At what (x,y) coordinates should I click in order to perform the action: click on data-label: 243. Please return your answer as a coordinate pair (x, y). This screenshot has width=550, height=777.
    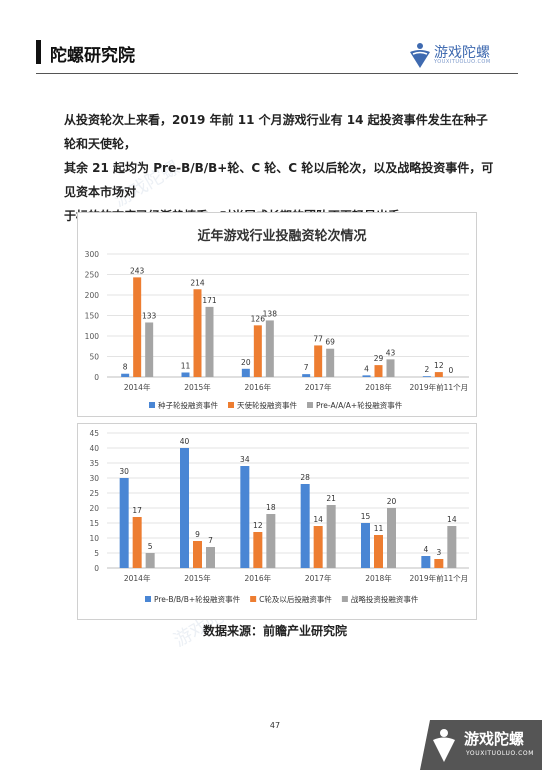
    Looking at the image, I should click on (137, 270).